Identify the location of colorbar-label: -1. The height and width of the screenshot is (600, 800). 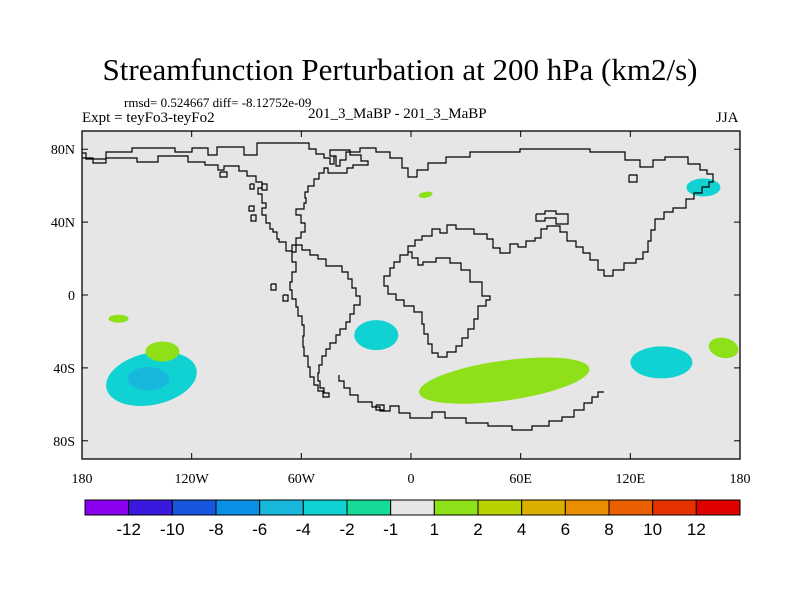
(390, 529).